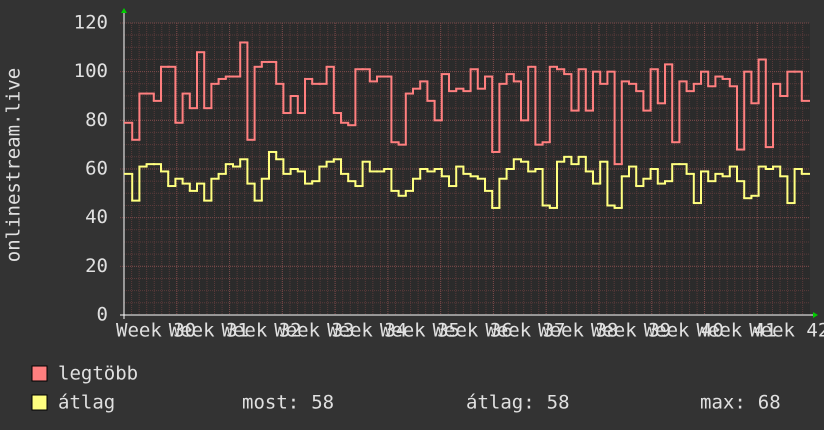 Image resolution: width=824 pixels, height=430 pixels. I want to click on y-tick-label: 80, so click(96, 120).